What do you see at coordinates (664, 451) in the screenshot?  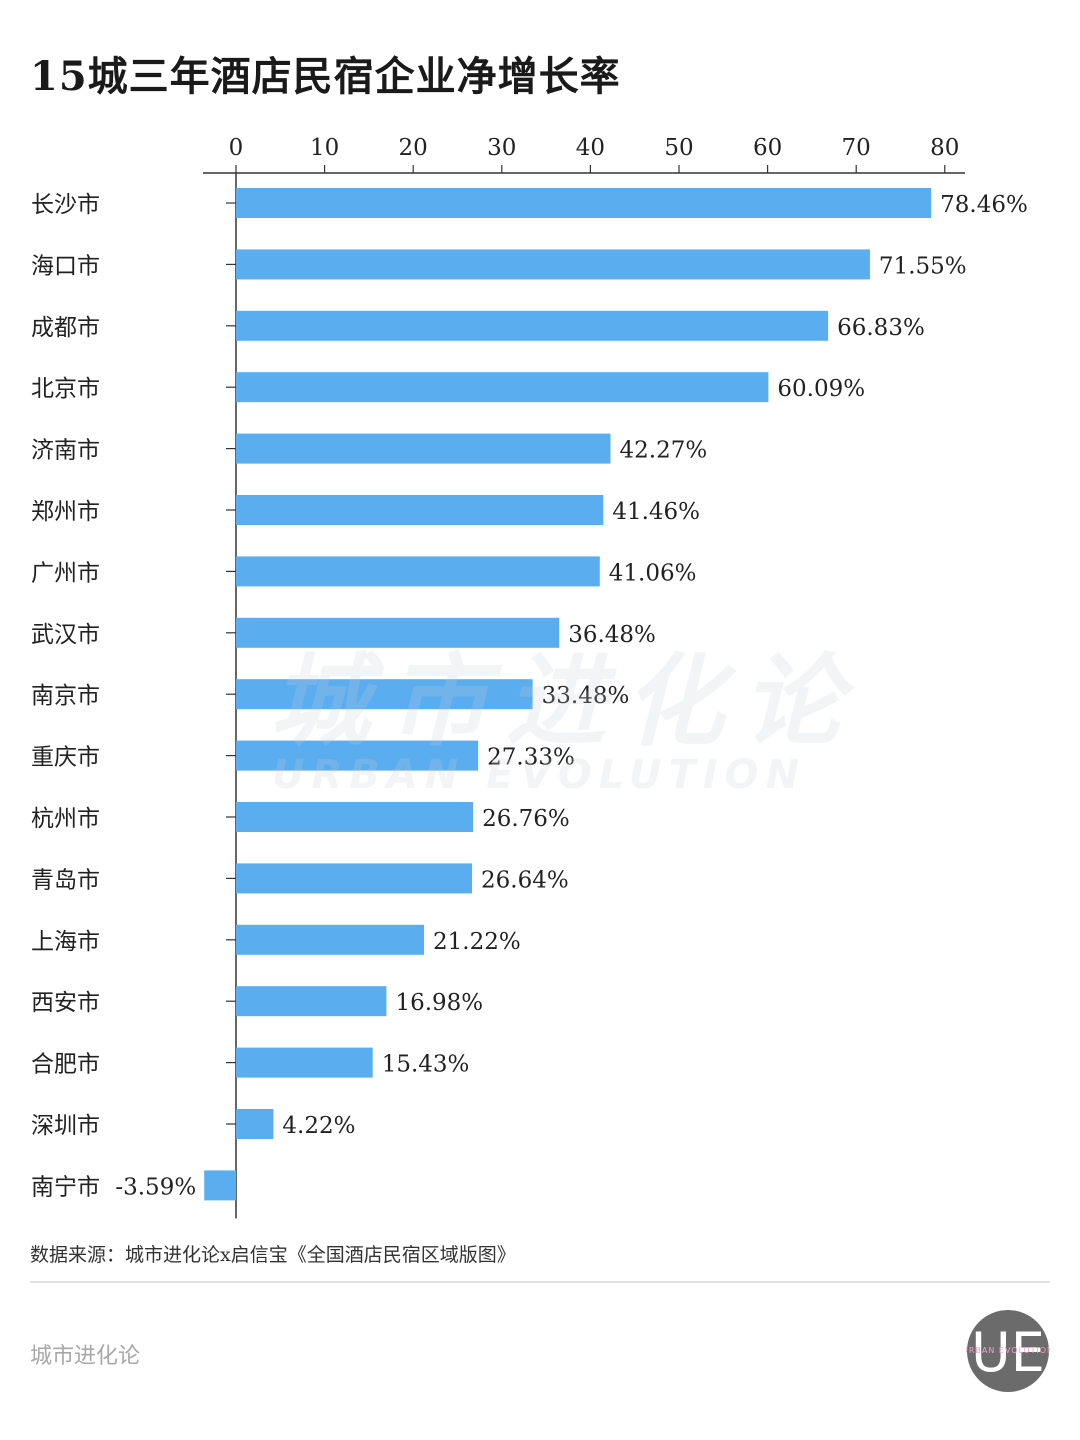 I see `value-label: 42.27%` at bounding box center [664, 451].